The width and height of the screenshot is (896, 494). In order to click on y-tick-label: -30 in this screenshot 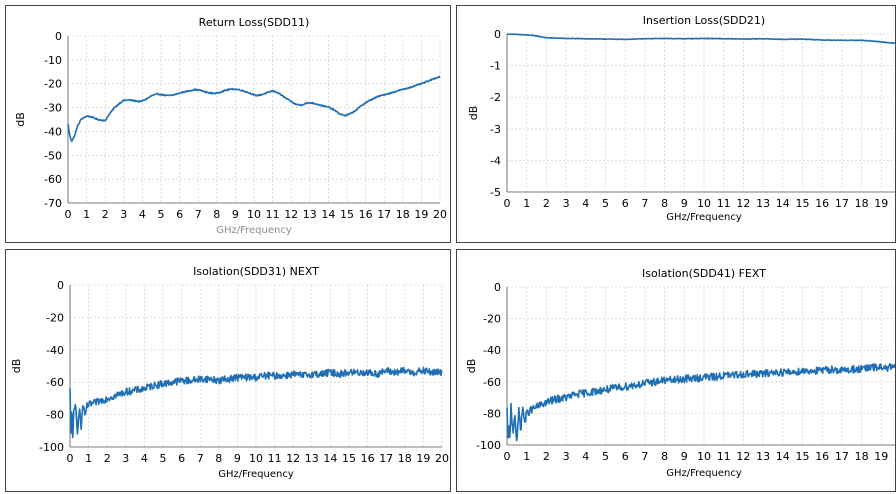, I will do `click(53, 108)`.